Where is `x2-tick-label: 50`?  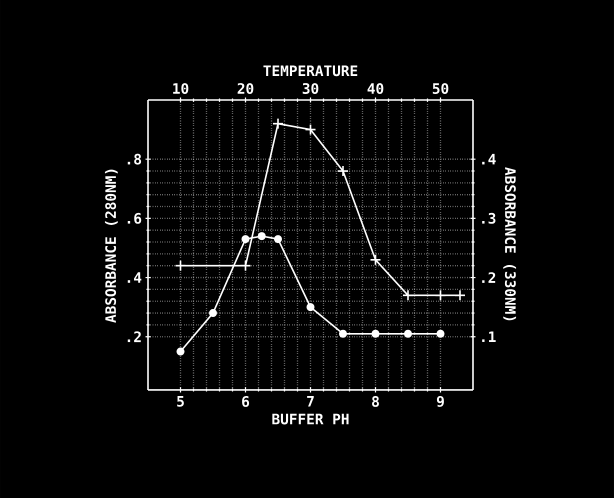
x2-tick-label: 50 is located at coordinates (440, 88).